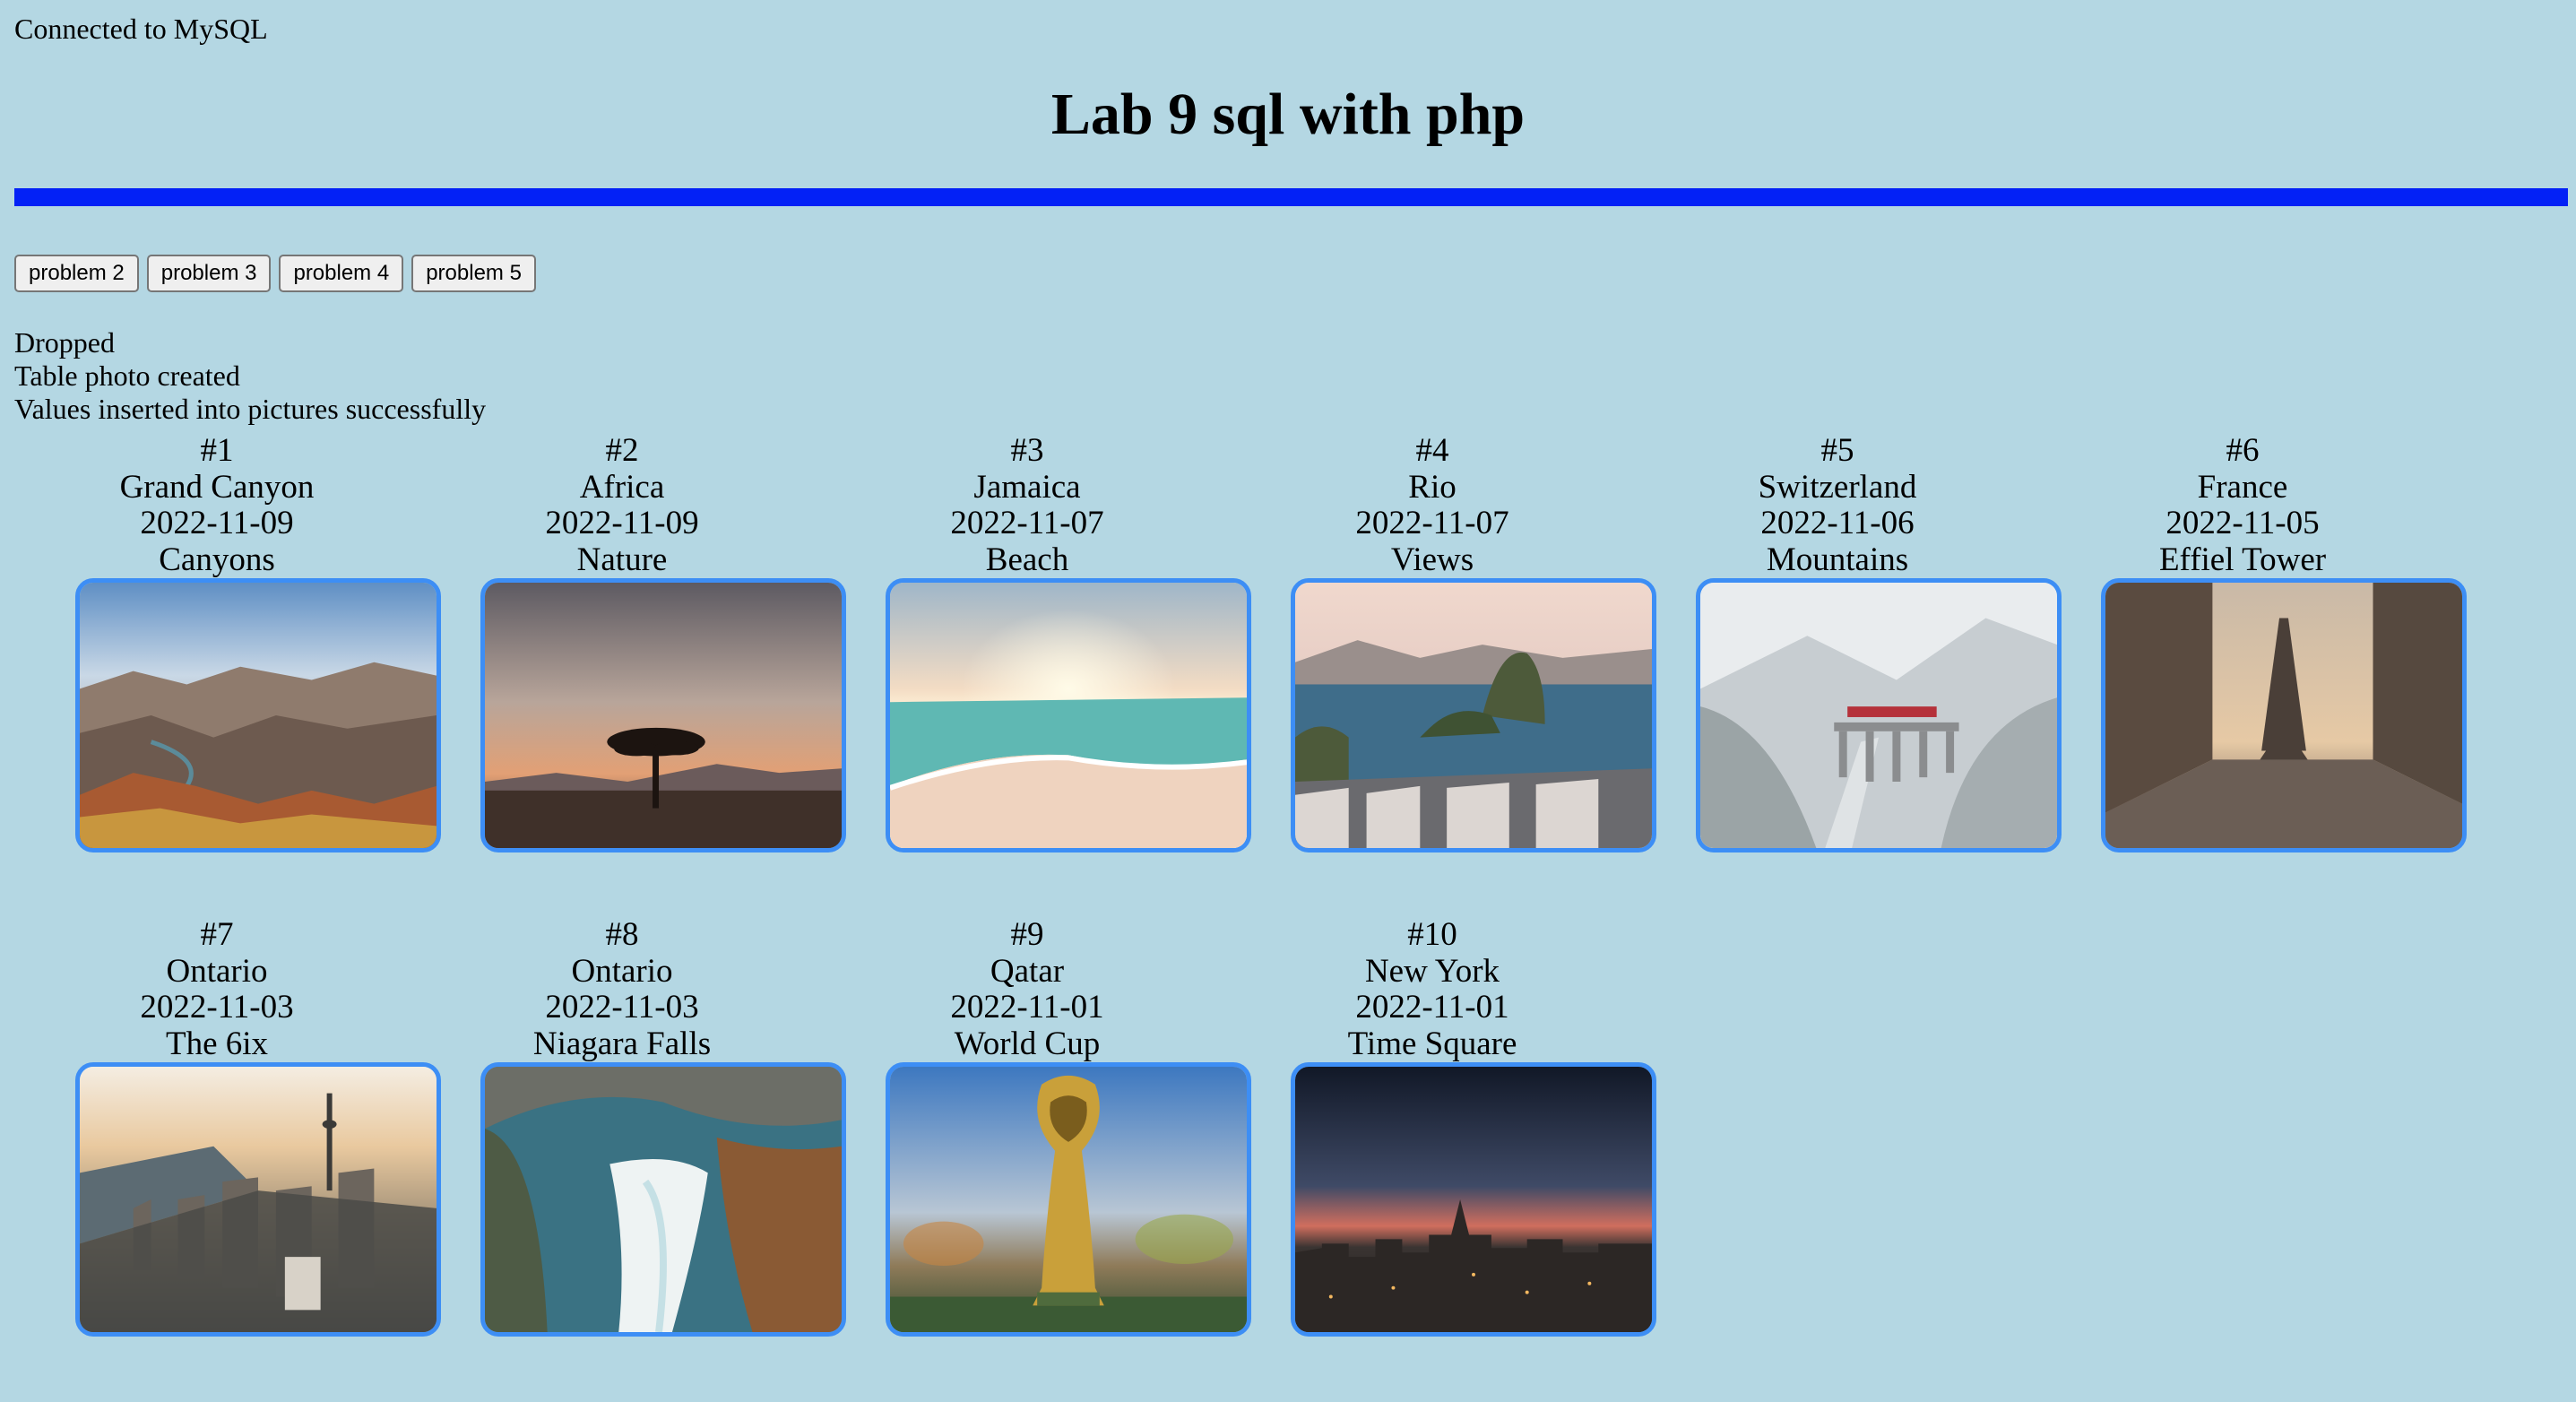 The height and width of the screenshot is (1402, 2576). Describe the element at coordinates (217, 487) in the screenshot. I see `photo-title: Grand Canyon` at that location.